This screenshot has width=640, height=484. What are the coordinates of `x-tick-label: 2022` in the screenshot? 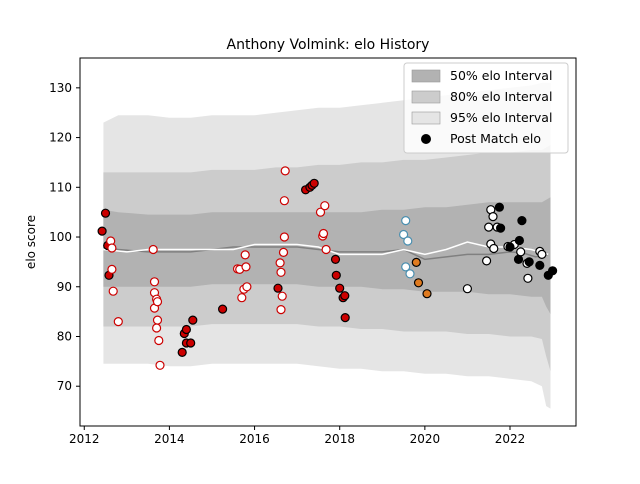 It's located at (510, 439).